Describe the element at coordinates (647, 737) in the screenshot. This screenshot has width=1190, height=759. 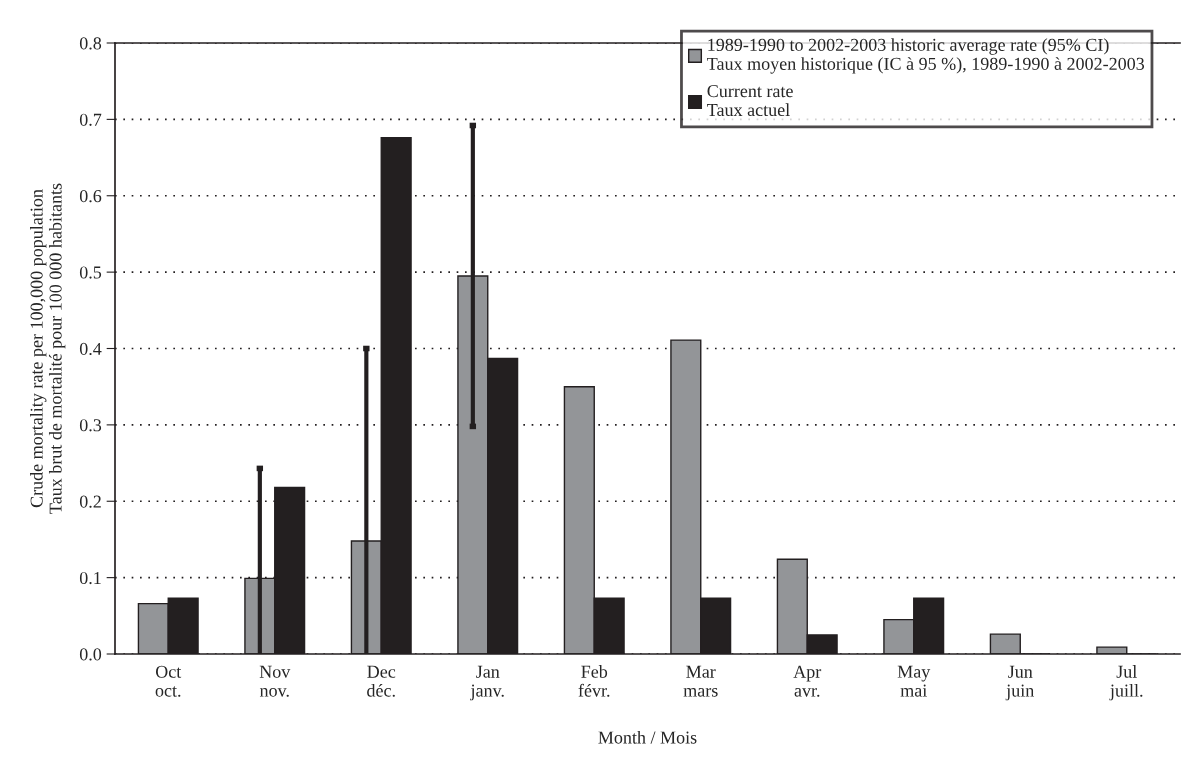
I see `x-axis-title: Month / Mois` at that location.